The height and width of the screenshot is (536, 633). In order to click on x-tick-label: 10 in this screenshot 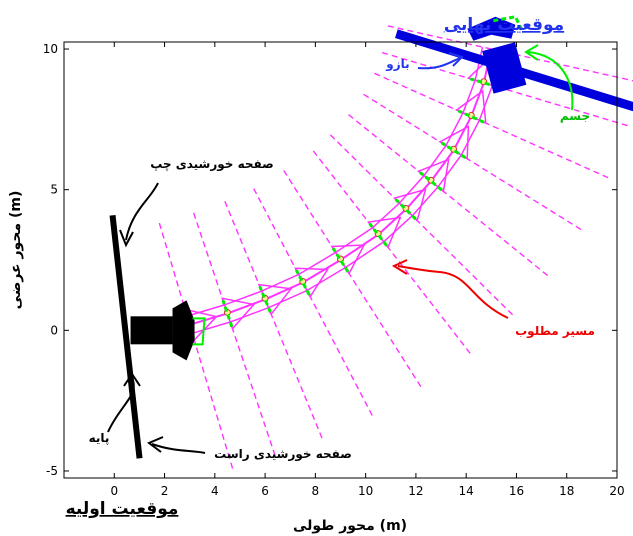, I will do `click(365, 491)`.